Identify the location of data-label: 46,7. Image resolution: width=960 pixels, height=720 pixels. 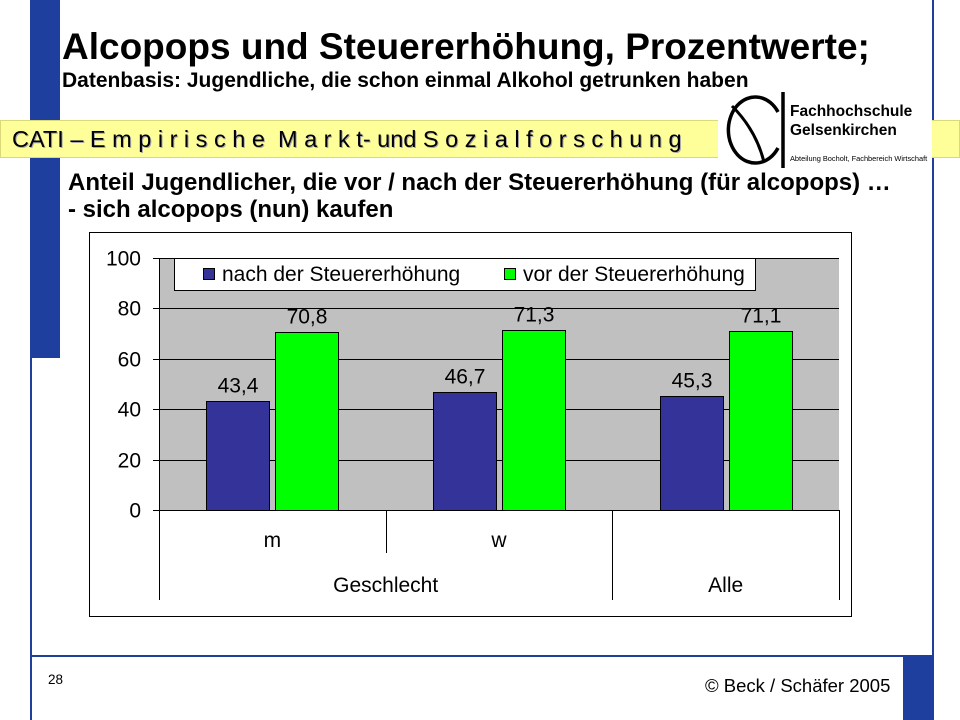
(465, 377).